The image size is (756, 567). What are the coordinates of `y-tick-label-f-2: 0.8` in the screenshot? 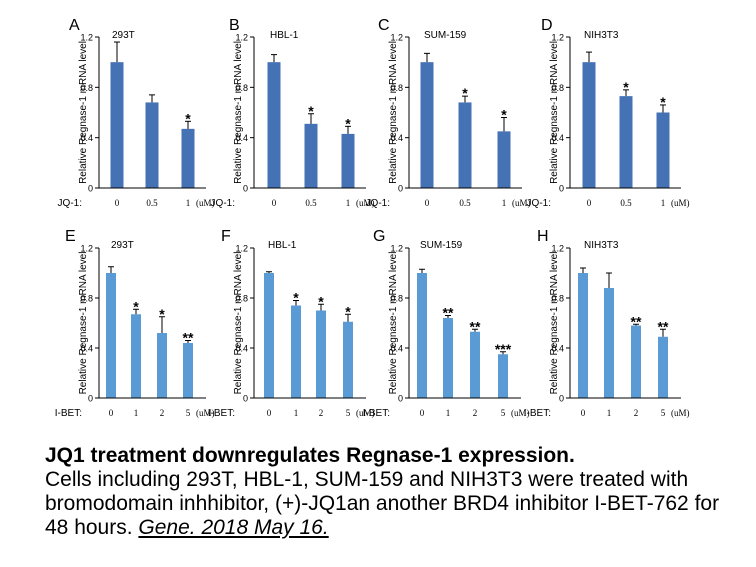 It's located at (241, 299).